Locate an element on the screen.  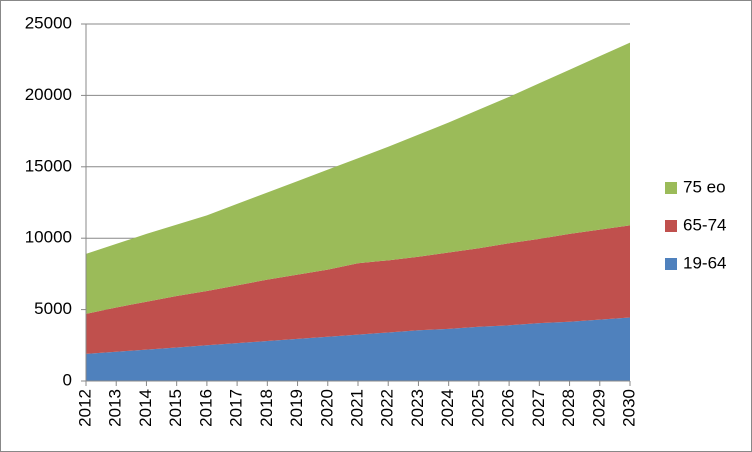
x-tick-label: 2029 is located at coordinates (598, 408).